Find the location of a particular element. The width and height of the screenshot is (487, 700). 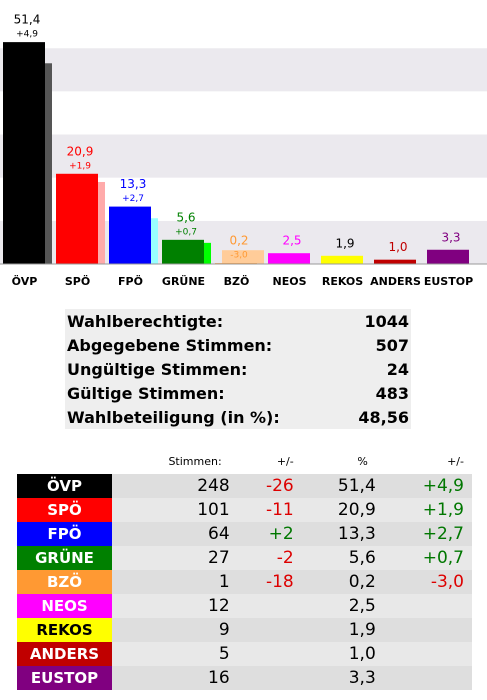

category-label: FPÖ is located at coordinates (130, 281).